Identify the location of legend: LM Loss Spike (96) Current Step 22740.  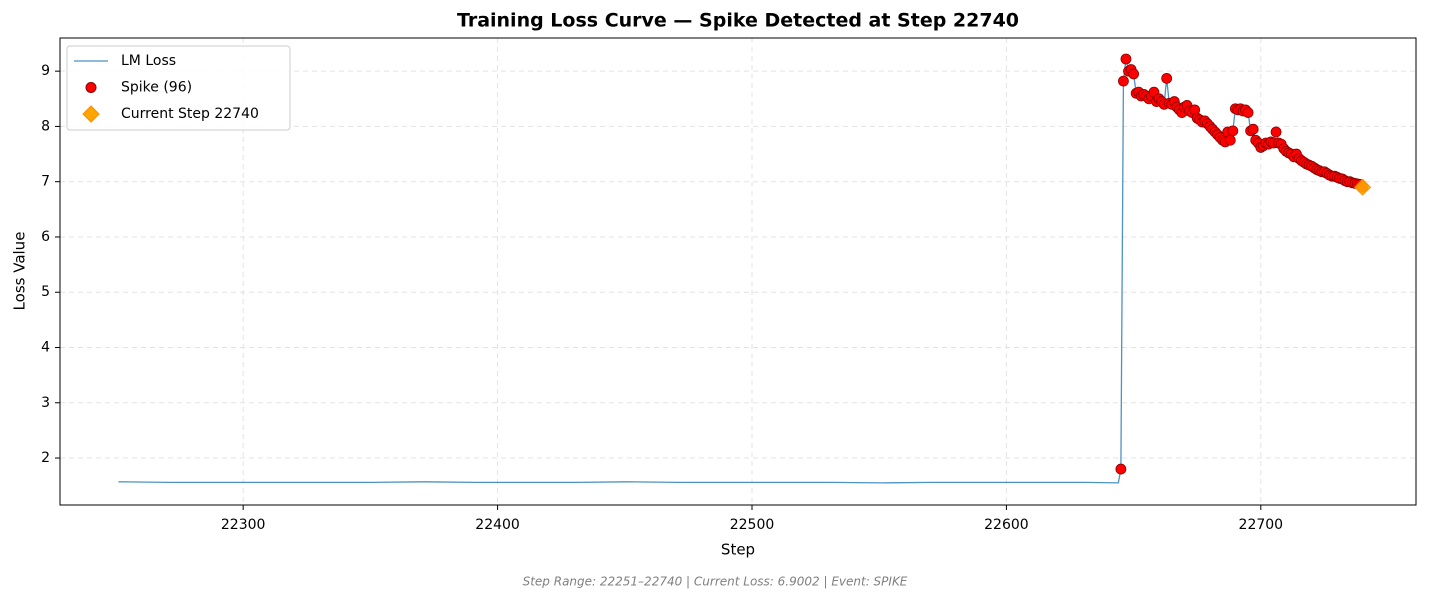
(178, 88).